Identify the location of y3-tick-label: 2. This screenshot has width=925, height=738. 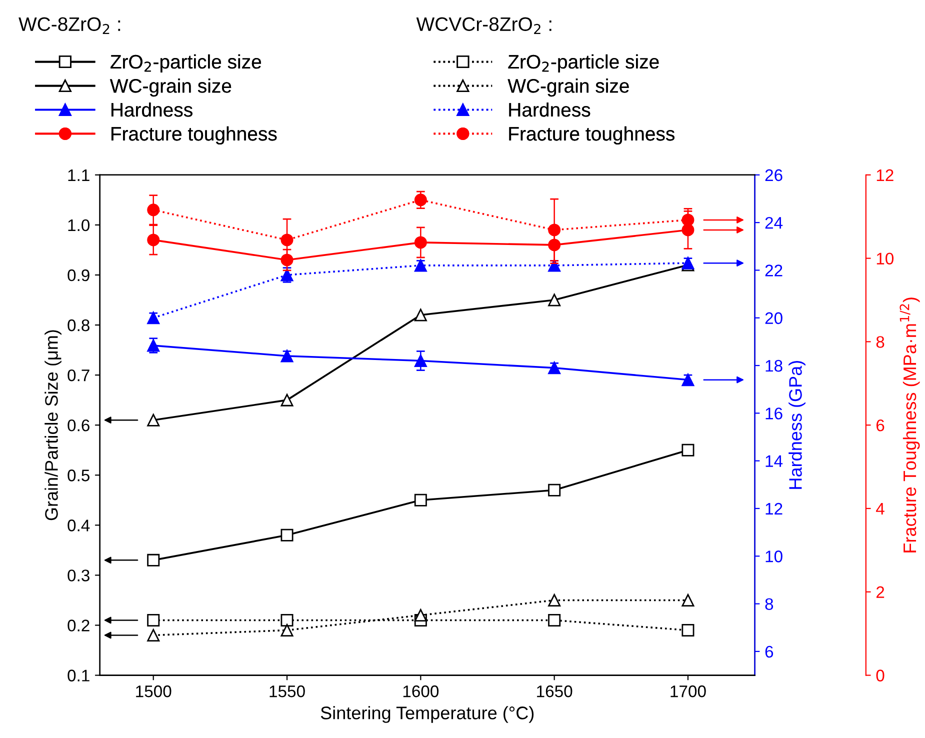
(880, 592).